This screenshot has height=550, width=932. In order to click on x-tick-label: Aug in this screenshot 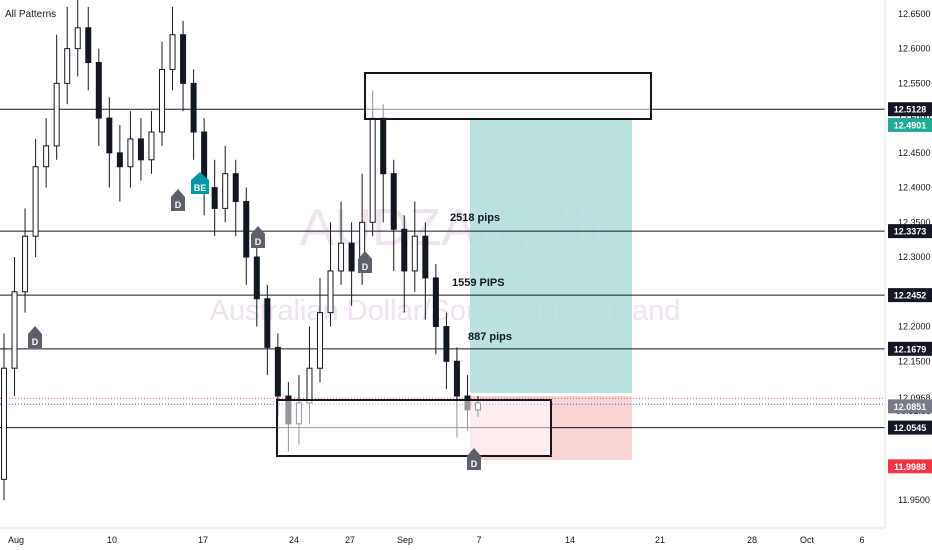, I will do `click(16, 540)`.